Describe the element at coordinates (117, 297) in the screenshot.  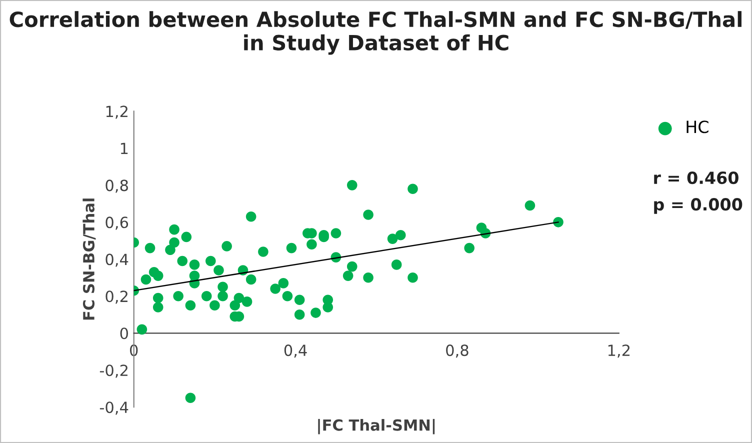
I see `y-tick-label: 0,2` at that location.